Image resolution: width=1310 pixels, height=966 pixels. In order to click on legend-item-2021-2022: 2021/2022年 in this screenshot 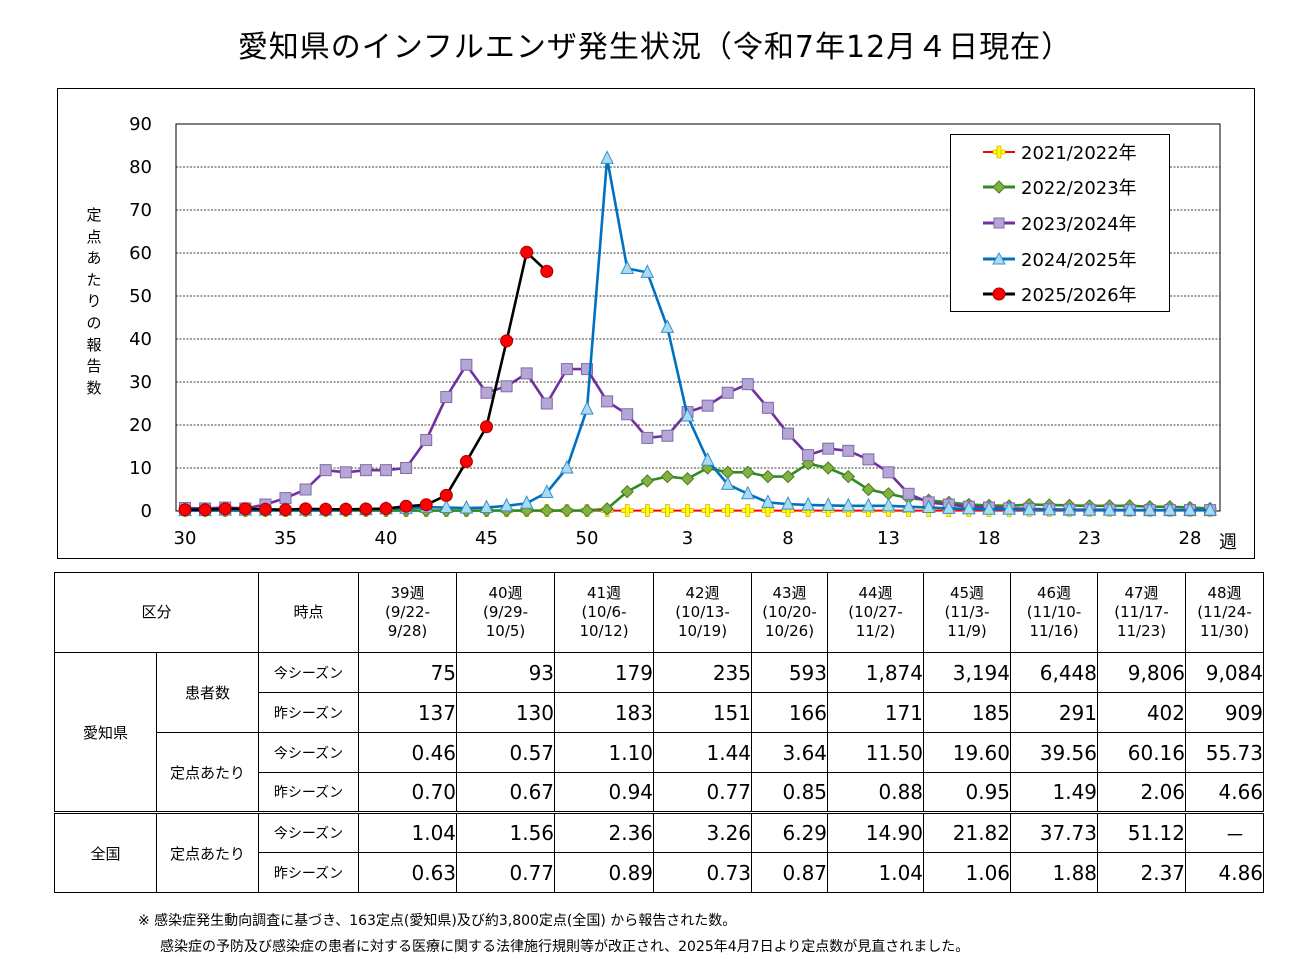, I will do `click(1059, 152)`.